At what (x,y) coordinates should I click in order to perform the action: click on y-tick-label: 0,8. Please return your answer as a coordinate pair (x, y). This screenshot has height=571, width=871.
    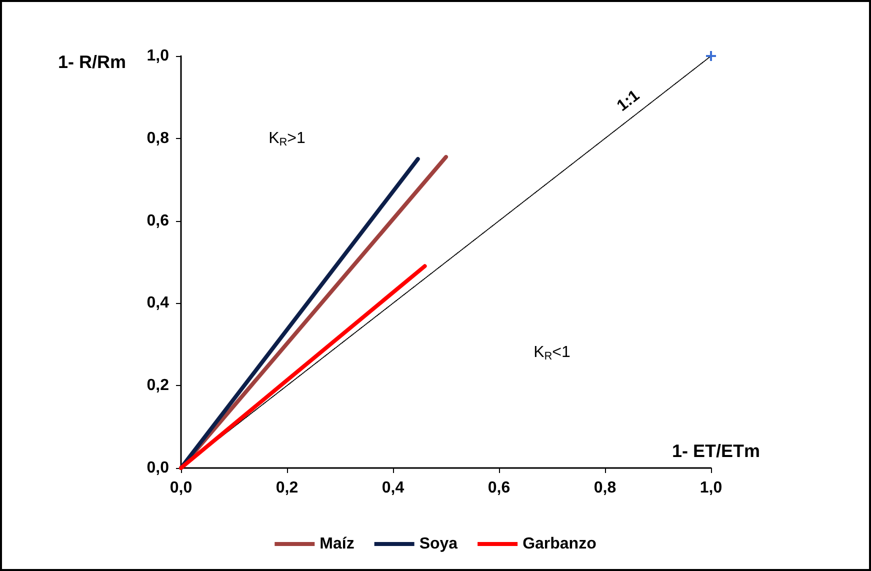
    Looking at the image, I should click on (158, 138).